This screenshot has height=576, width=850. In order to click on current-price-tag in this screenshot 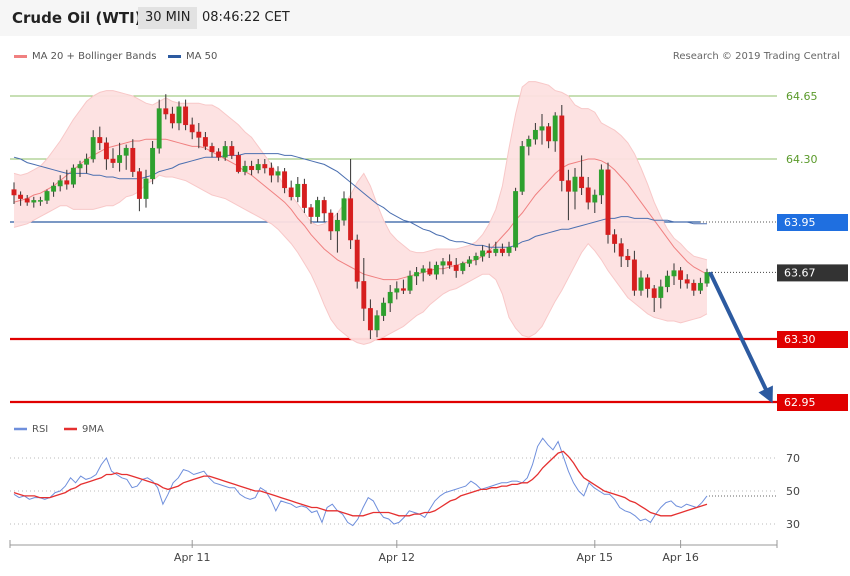, I will do `click(812, 273)`.